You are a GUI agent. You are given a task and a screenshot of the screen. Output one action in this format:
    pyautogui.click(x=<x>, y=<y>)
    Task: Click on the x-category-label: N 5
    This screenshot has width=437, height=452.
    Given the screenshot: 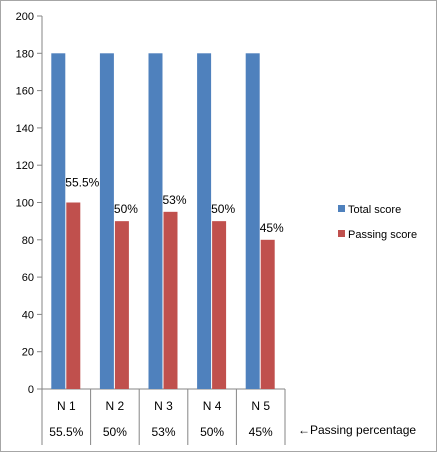 What is the action you would take?
    pyautogui.click(x=260, y=406)
    